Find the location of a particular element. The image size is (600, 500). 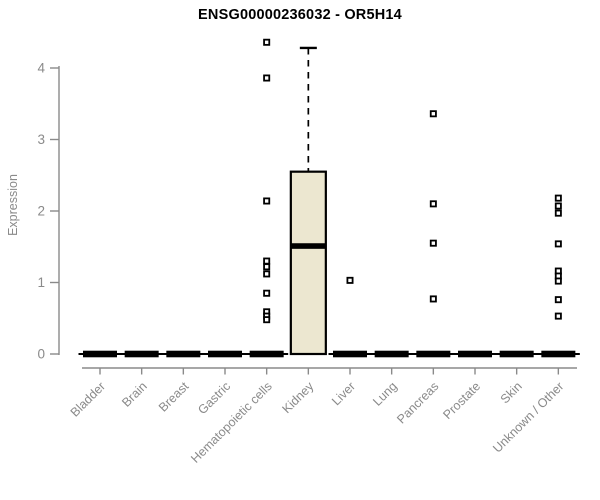

x-tick-label: Bladder is located at coordinates (88, 399).